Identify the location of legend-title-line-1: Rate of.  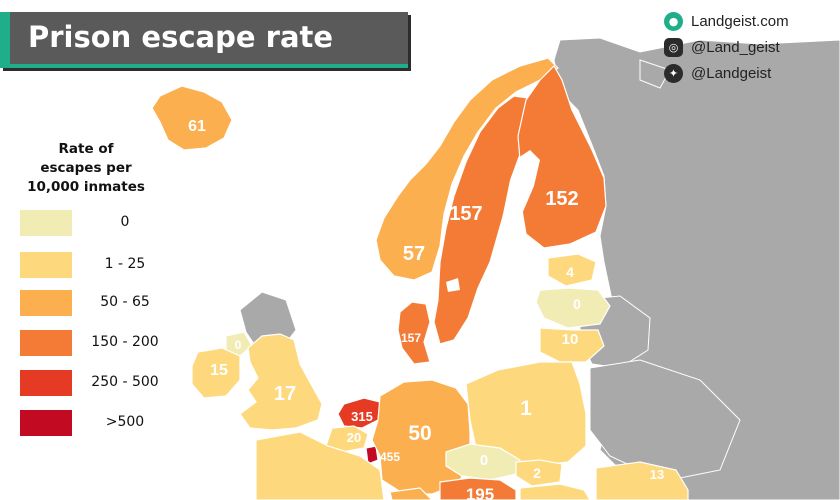
(86, 149).